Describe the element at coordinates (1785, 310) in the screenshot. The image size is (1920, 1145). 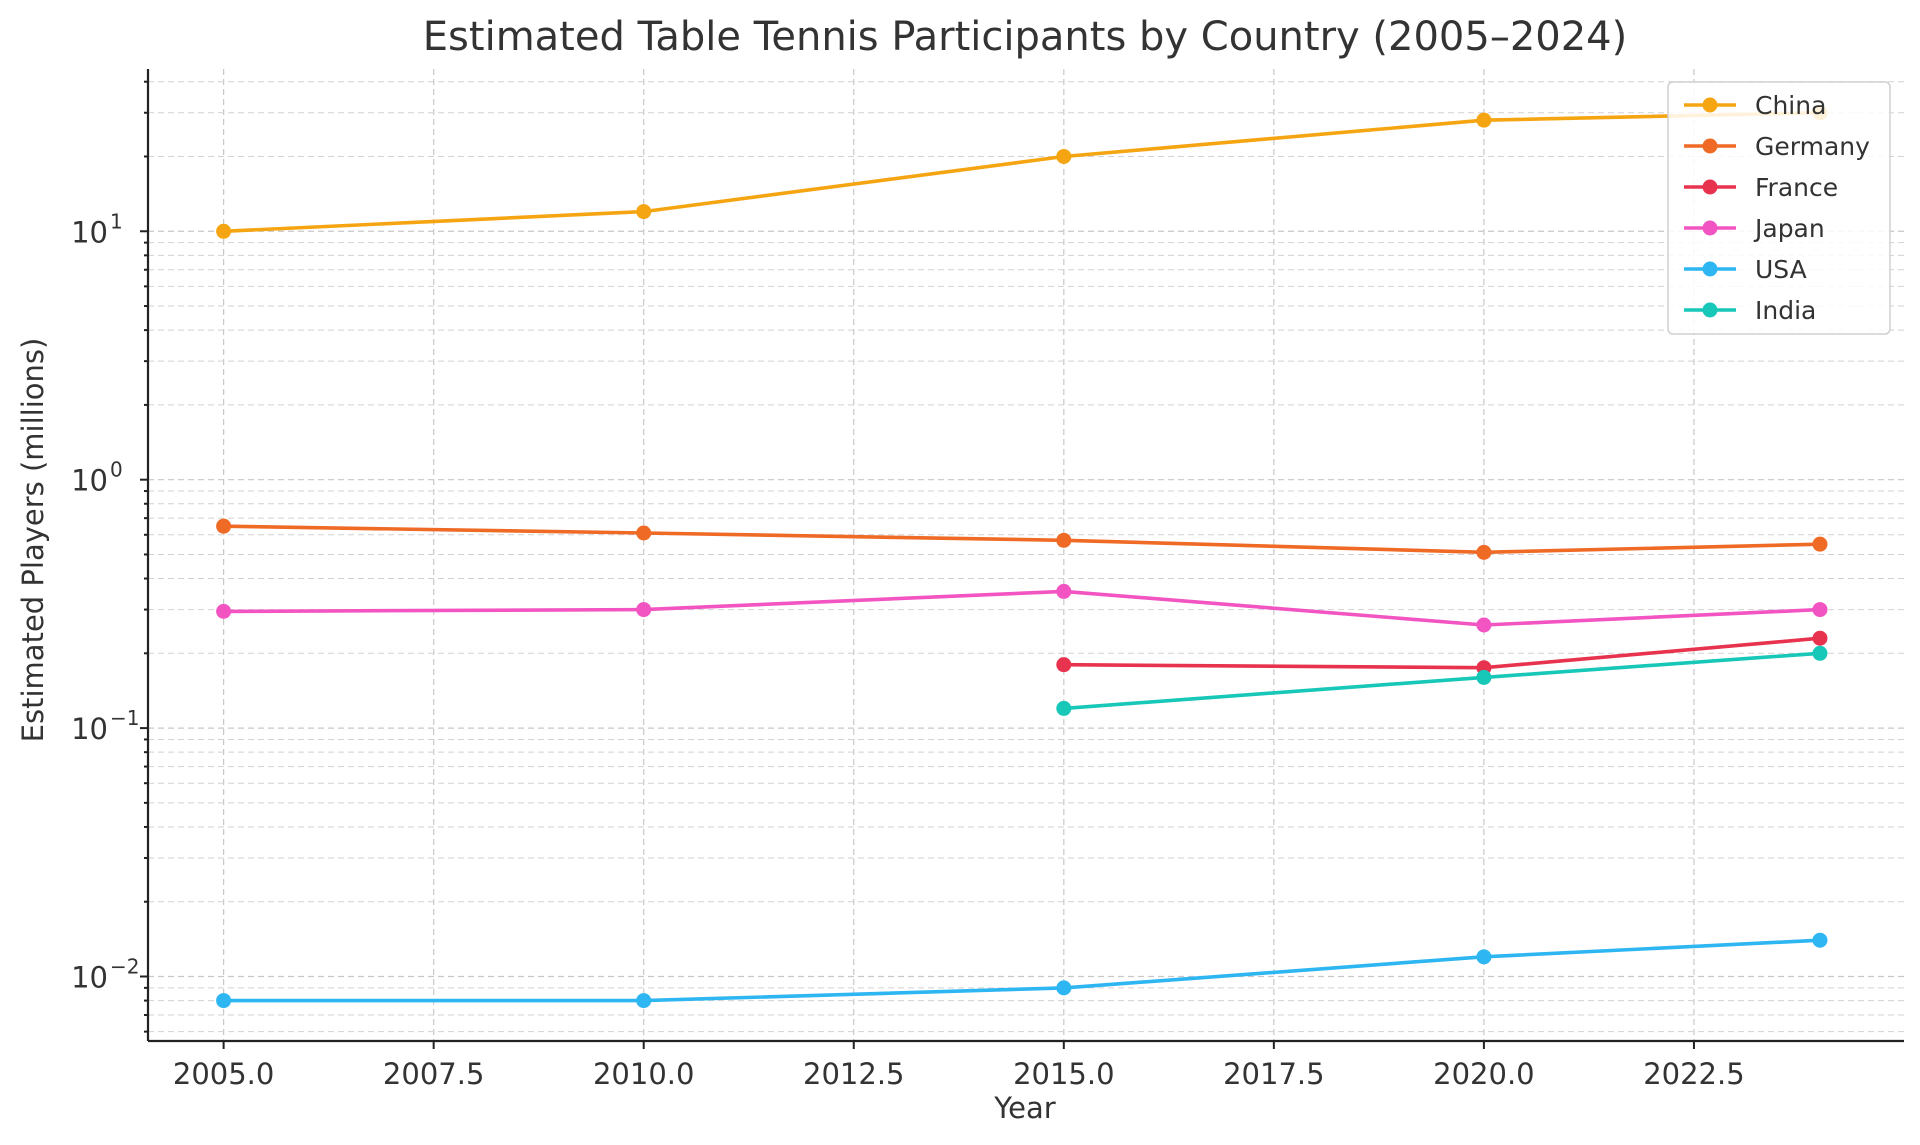
I see `legend-label: India` at that location.